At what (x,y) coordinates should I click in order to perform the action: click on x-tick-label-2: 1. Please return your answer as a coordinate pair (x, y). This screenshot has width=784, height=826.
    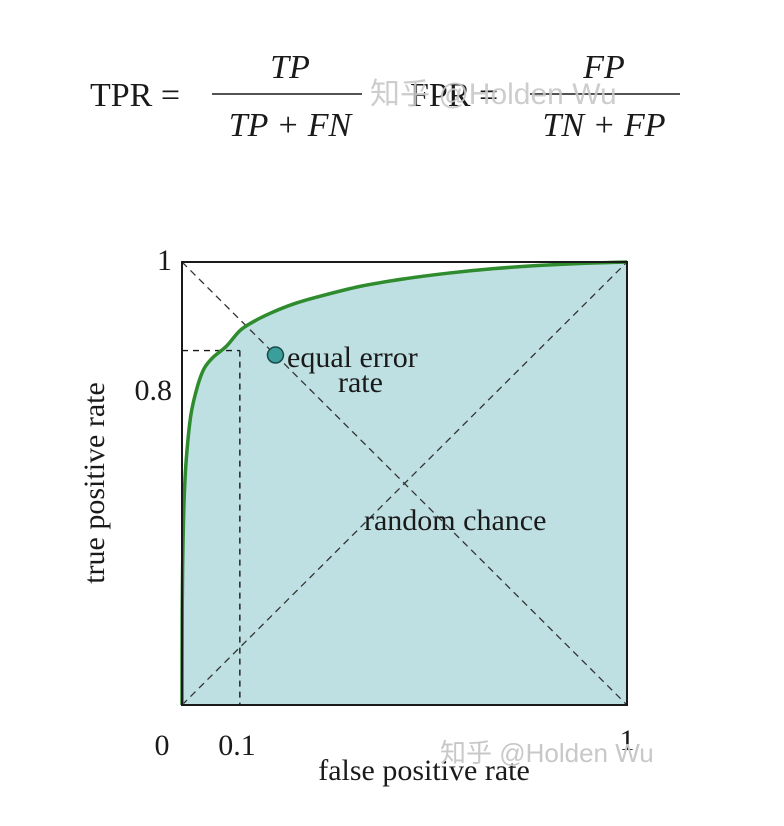
    Looking at the image, I should click on (627, 740).